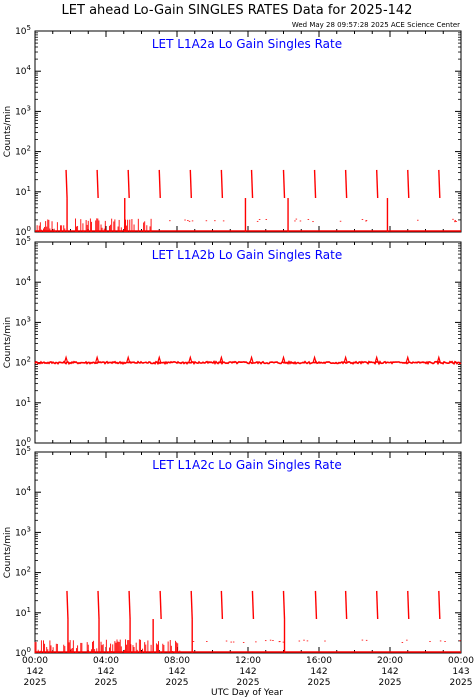  I want to click on y-axis-label: Counts/min, so click(8, 131).